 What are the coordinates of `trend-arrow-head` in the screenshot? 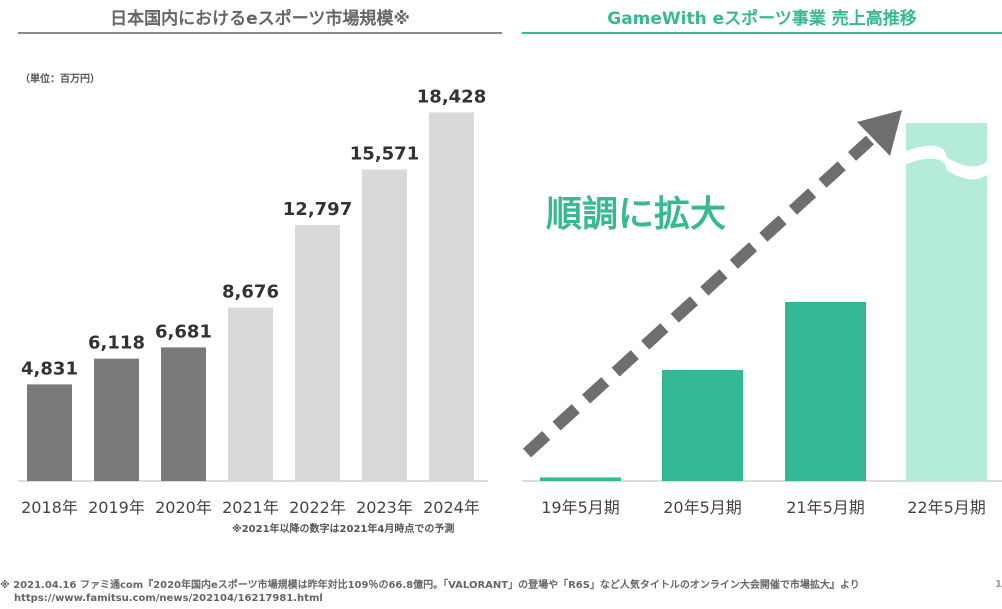 It's located at (879, 133).